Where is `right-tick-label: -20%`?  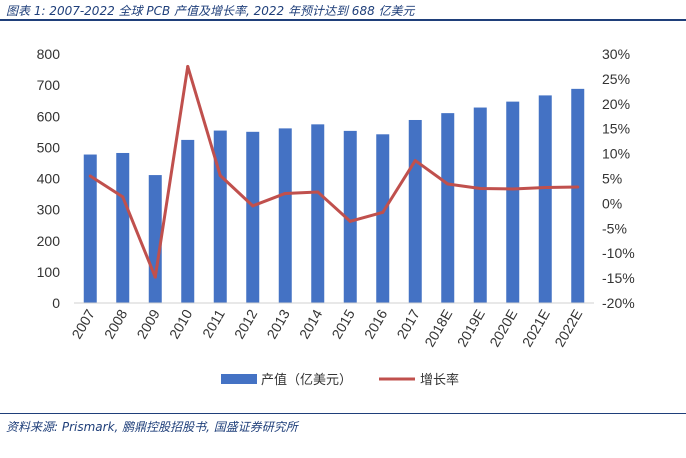 right-tick-label: -20% is located at coordinates (618, 303).